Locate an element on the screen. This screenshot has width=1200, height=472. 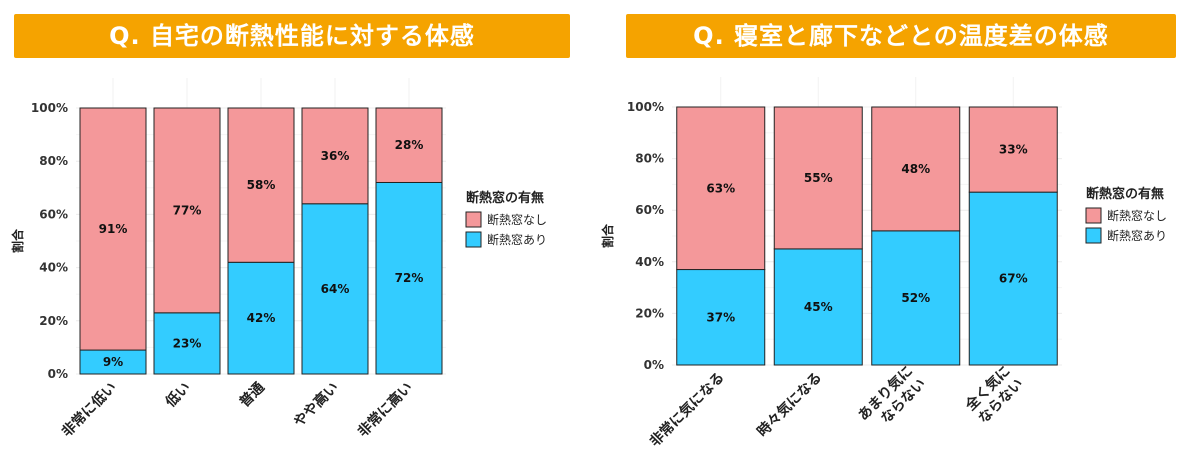
data-label: 42% is located at coordinates (261, 318).